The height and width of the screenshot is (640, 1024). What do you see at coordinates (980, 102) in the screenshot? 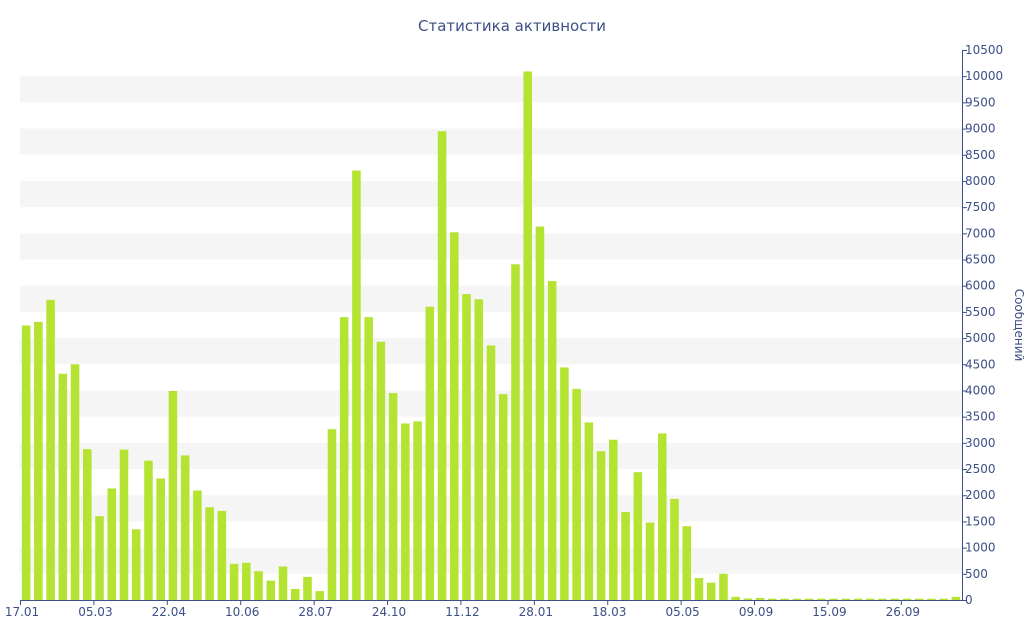
I see `y-tick-label: 9500` at bounding box center [980, 102].